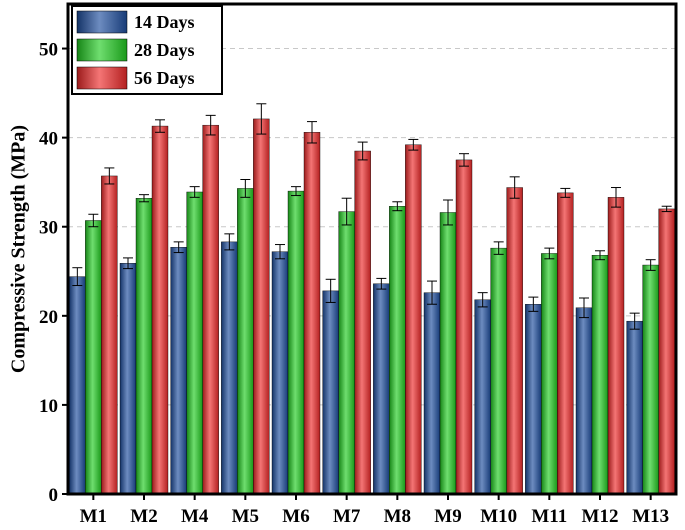 Image resolution: width=685 pixels, height=530 pixels. Describe the element at coordinates (54, 495) in the screenshot. I see `y-tick-label: 0` at that location.